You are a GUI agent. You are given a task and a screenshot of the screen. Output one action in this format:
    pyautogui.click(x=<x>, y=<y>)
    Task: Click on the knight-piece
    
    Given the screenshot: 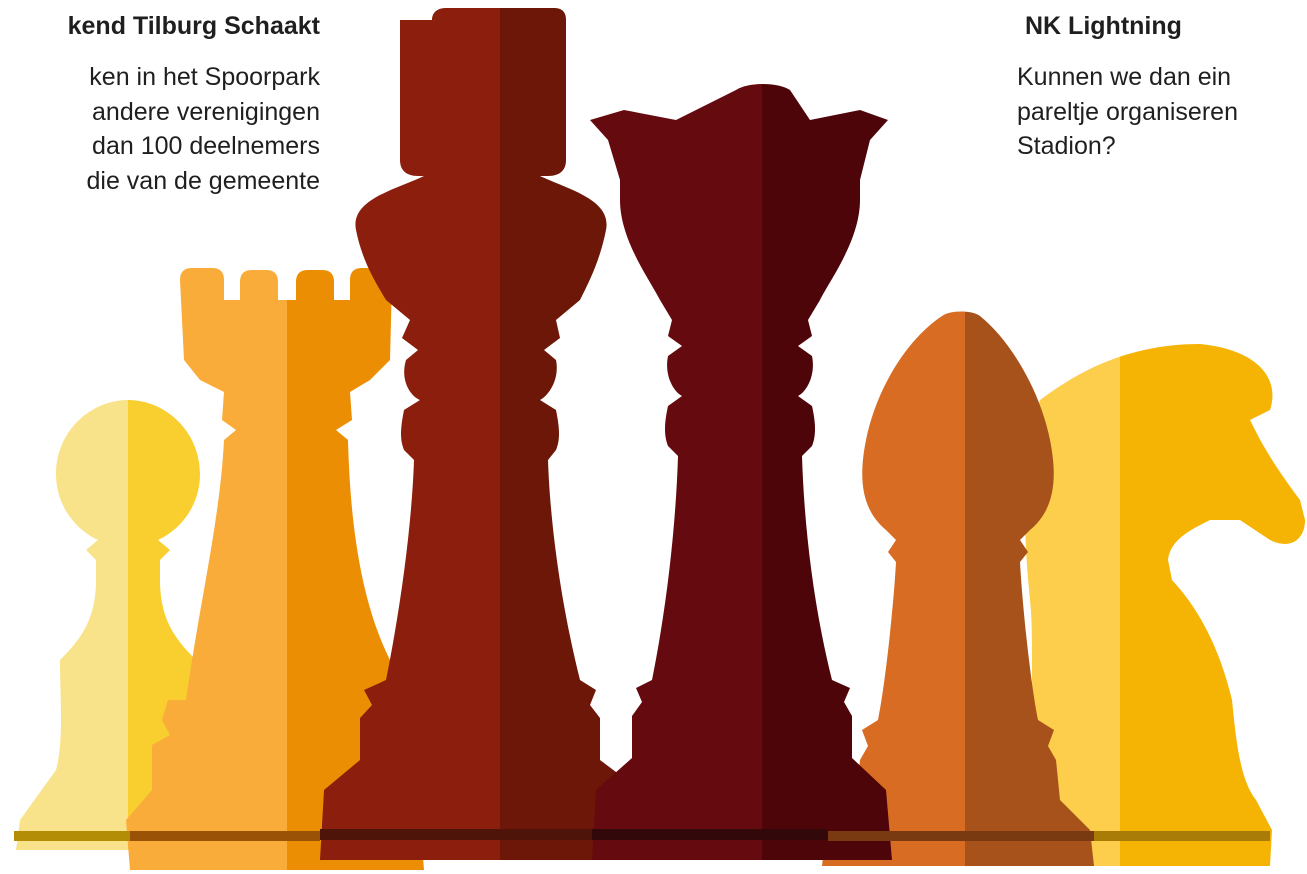 What is the action you would take?
    pyautogui.click(x=1165, y=605)
    